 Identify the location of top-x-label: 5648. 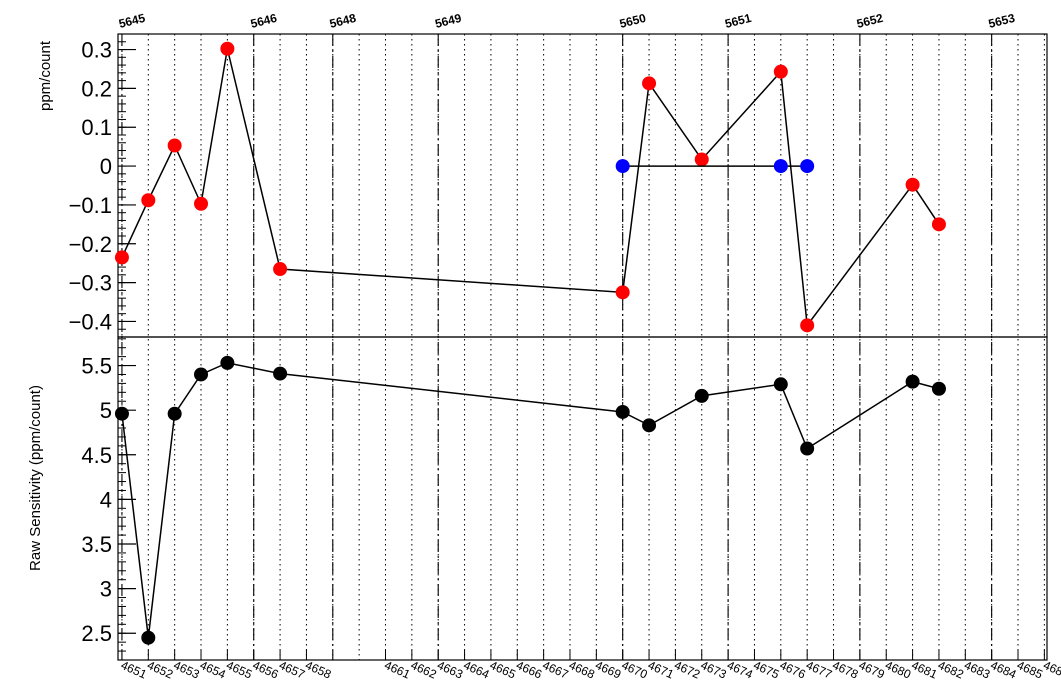
(343, 21).